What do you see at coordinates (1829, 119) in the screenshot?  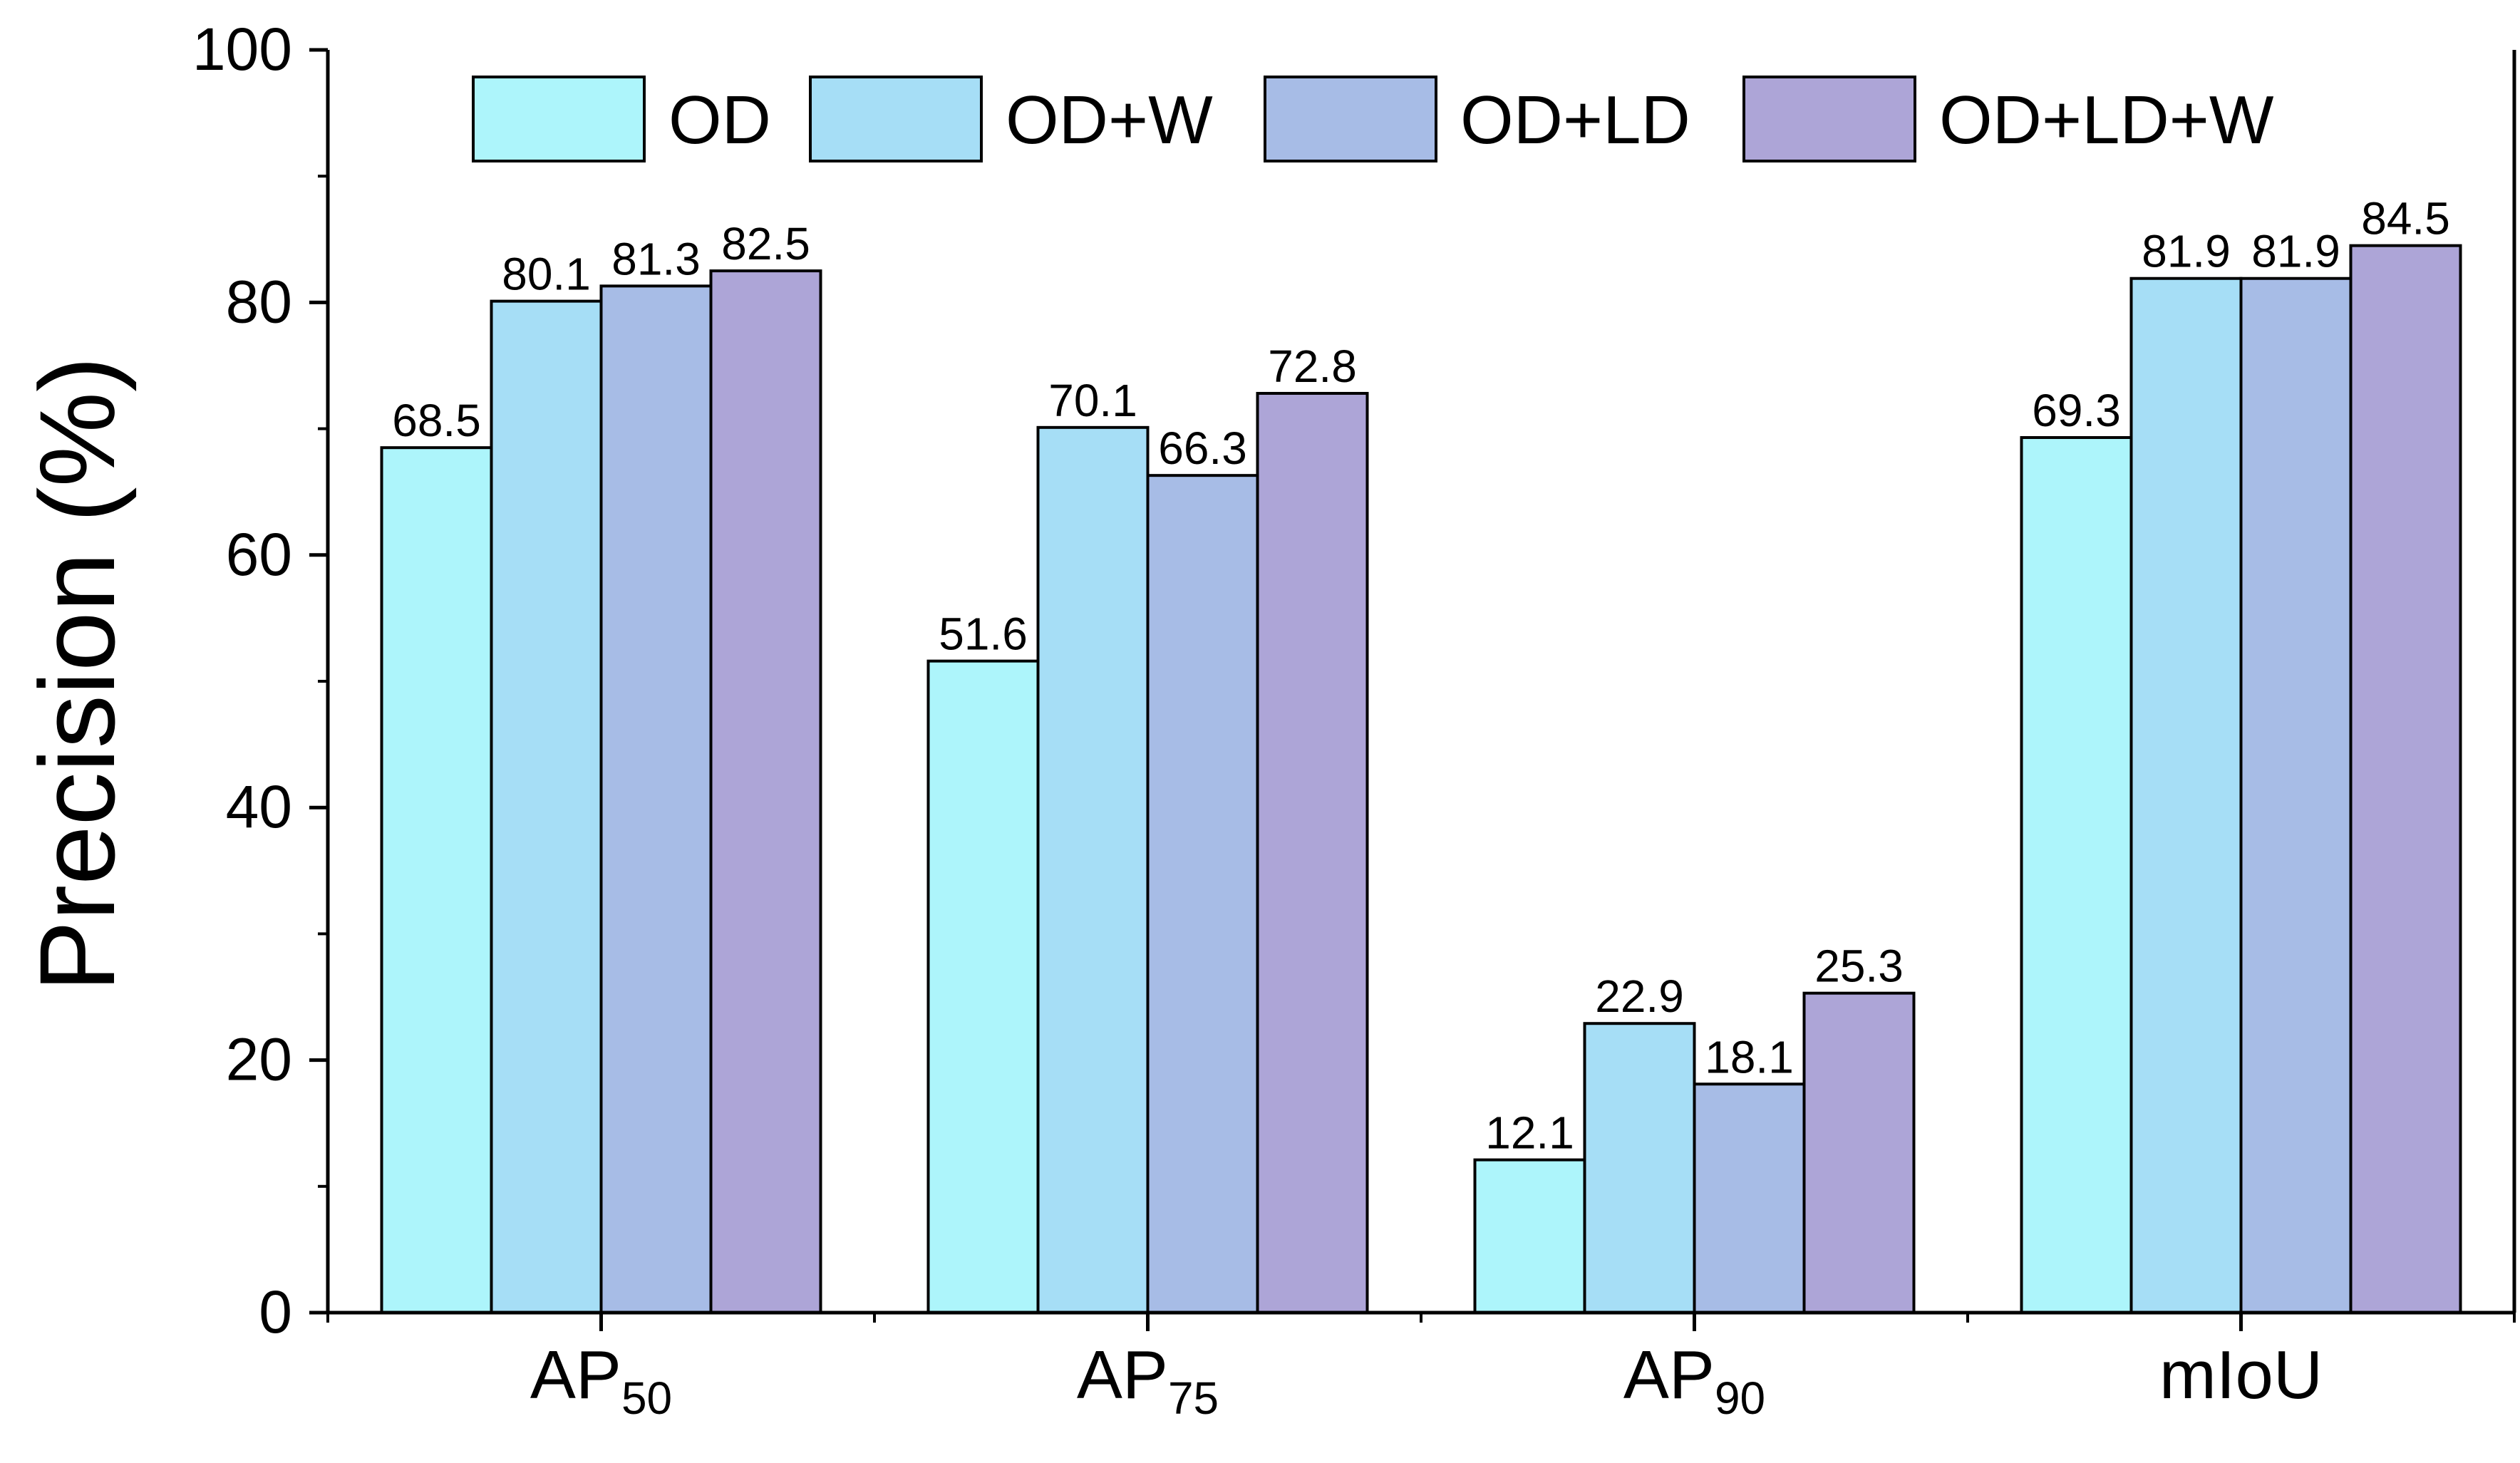 I see `legend-swatch-od-ld-w` at bounding box center [1829, 119].